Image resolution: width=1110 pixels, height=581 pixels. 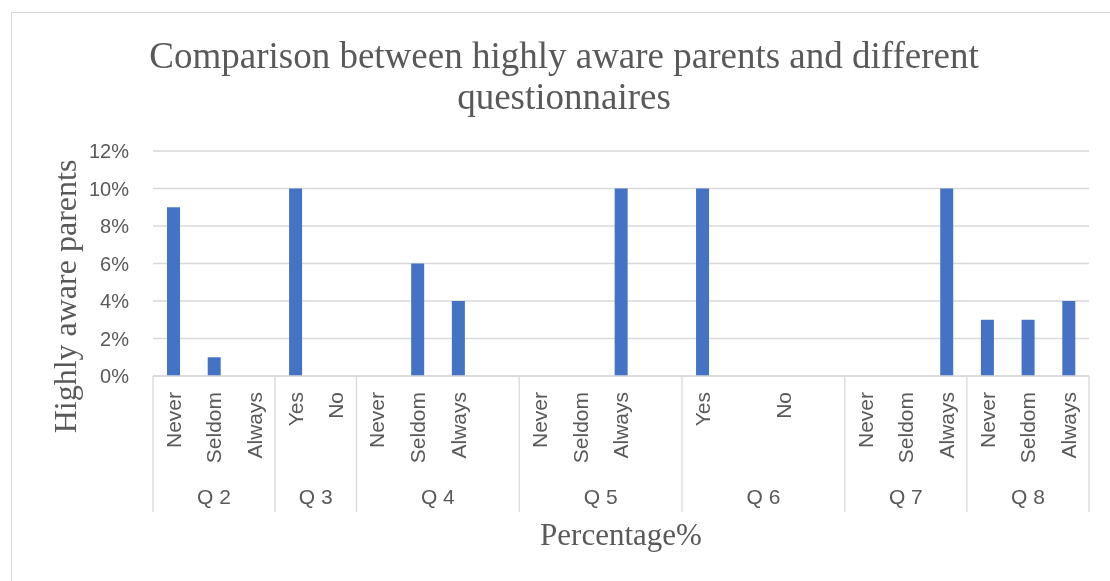 I want to click on y-tick-label: 12%, so click(x=109, y=151).